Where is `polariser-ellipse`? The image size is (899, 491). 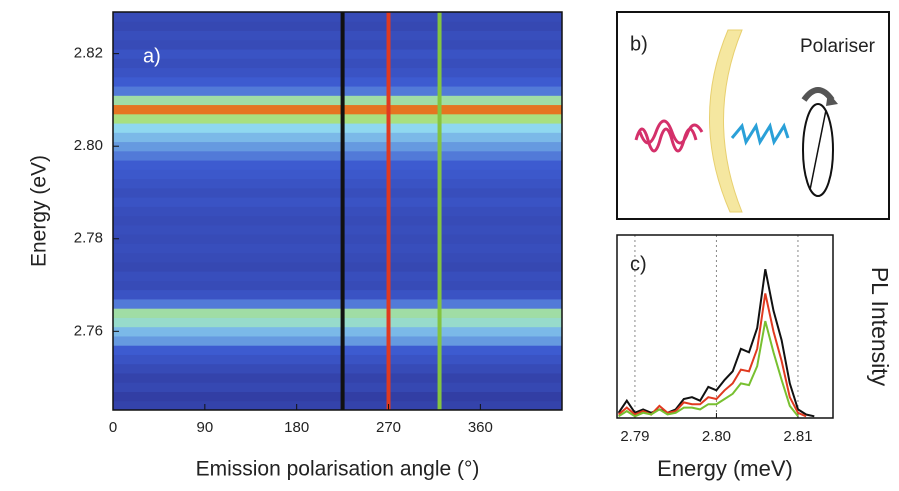
polariser-ellipse is located at coordinates (818, 150).